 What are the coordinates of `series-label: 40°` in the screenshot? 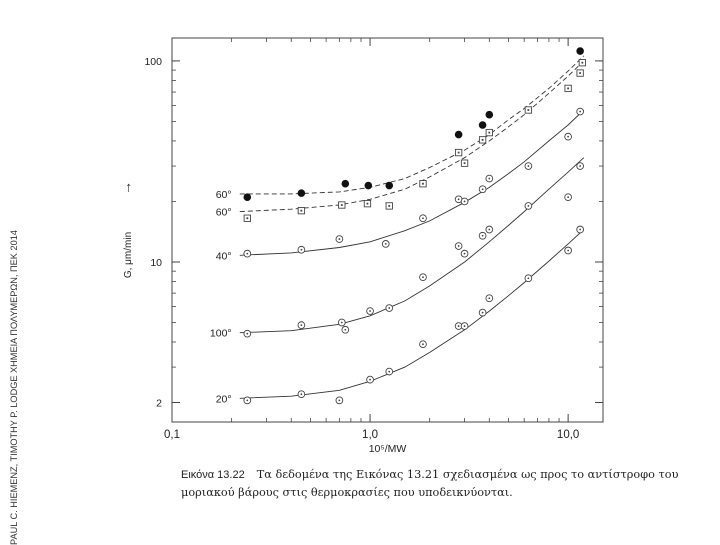 It's located at (224, 256).